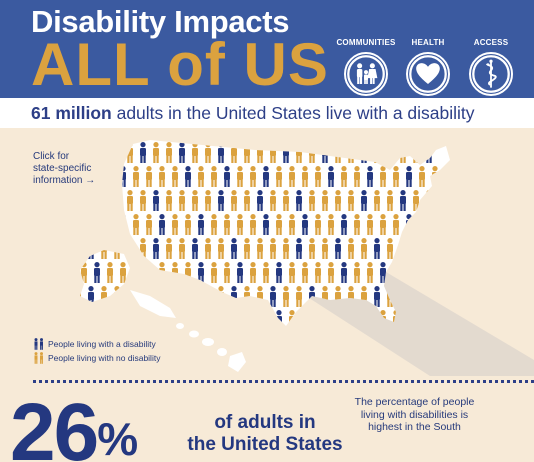  Describe the element at coordinates (428, 74) in the screenshot. I see `heart-icon` at that location.